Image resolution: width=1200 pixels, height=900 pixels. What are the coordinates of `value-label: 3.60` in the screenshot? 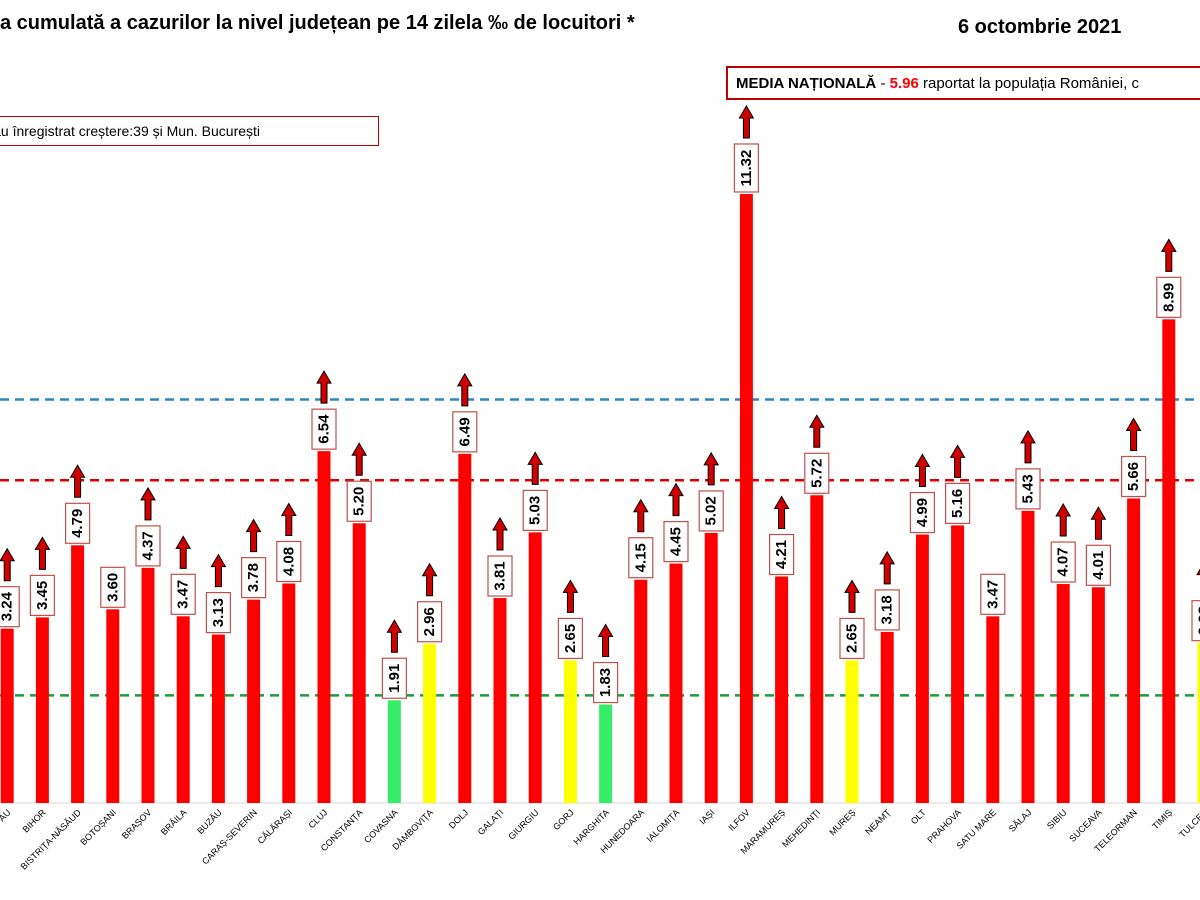 It's located at (112, 587).